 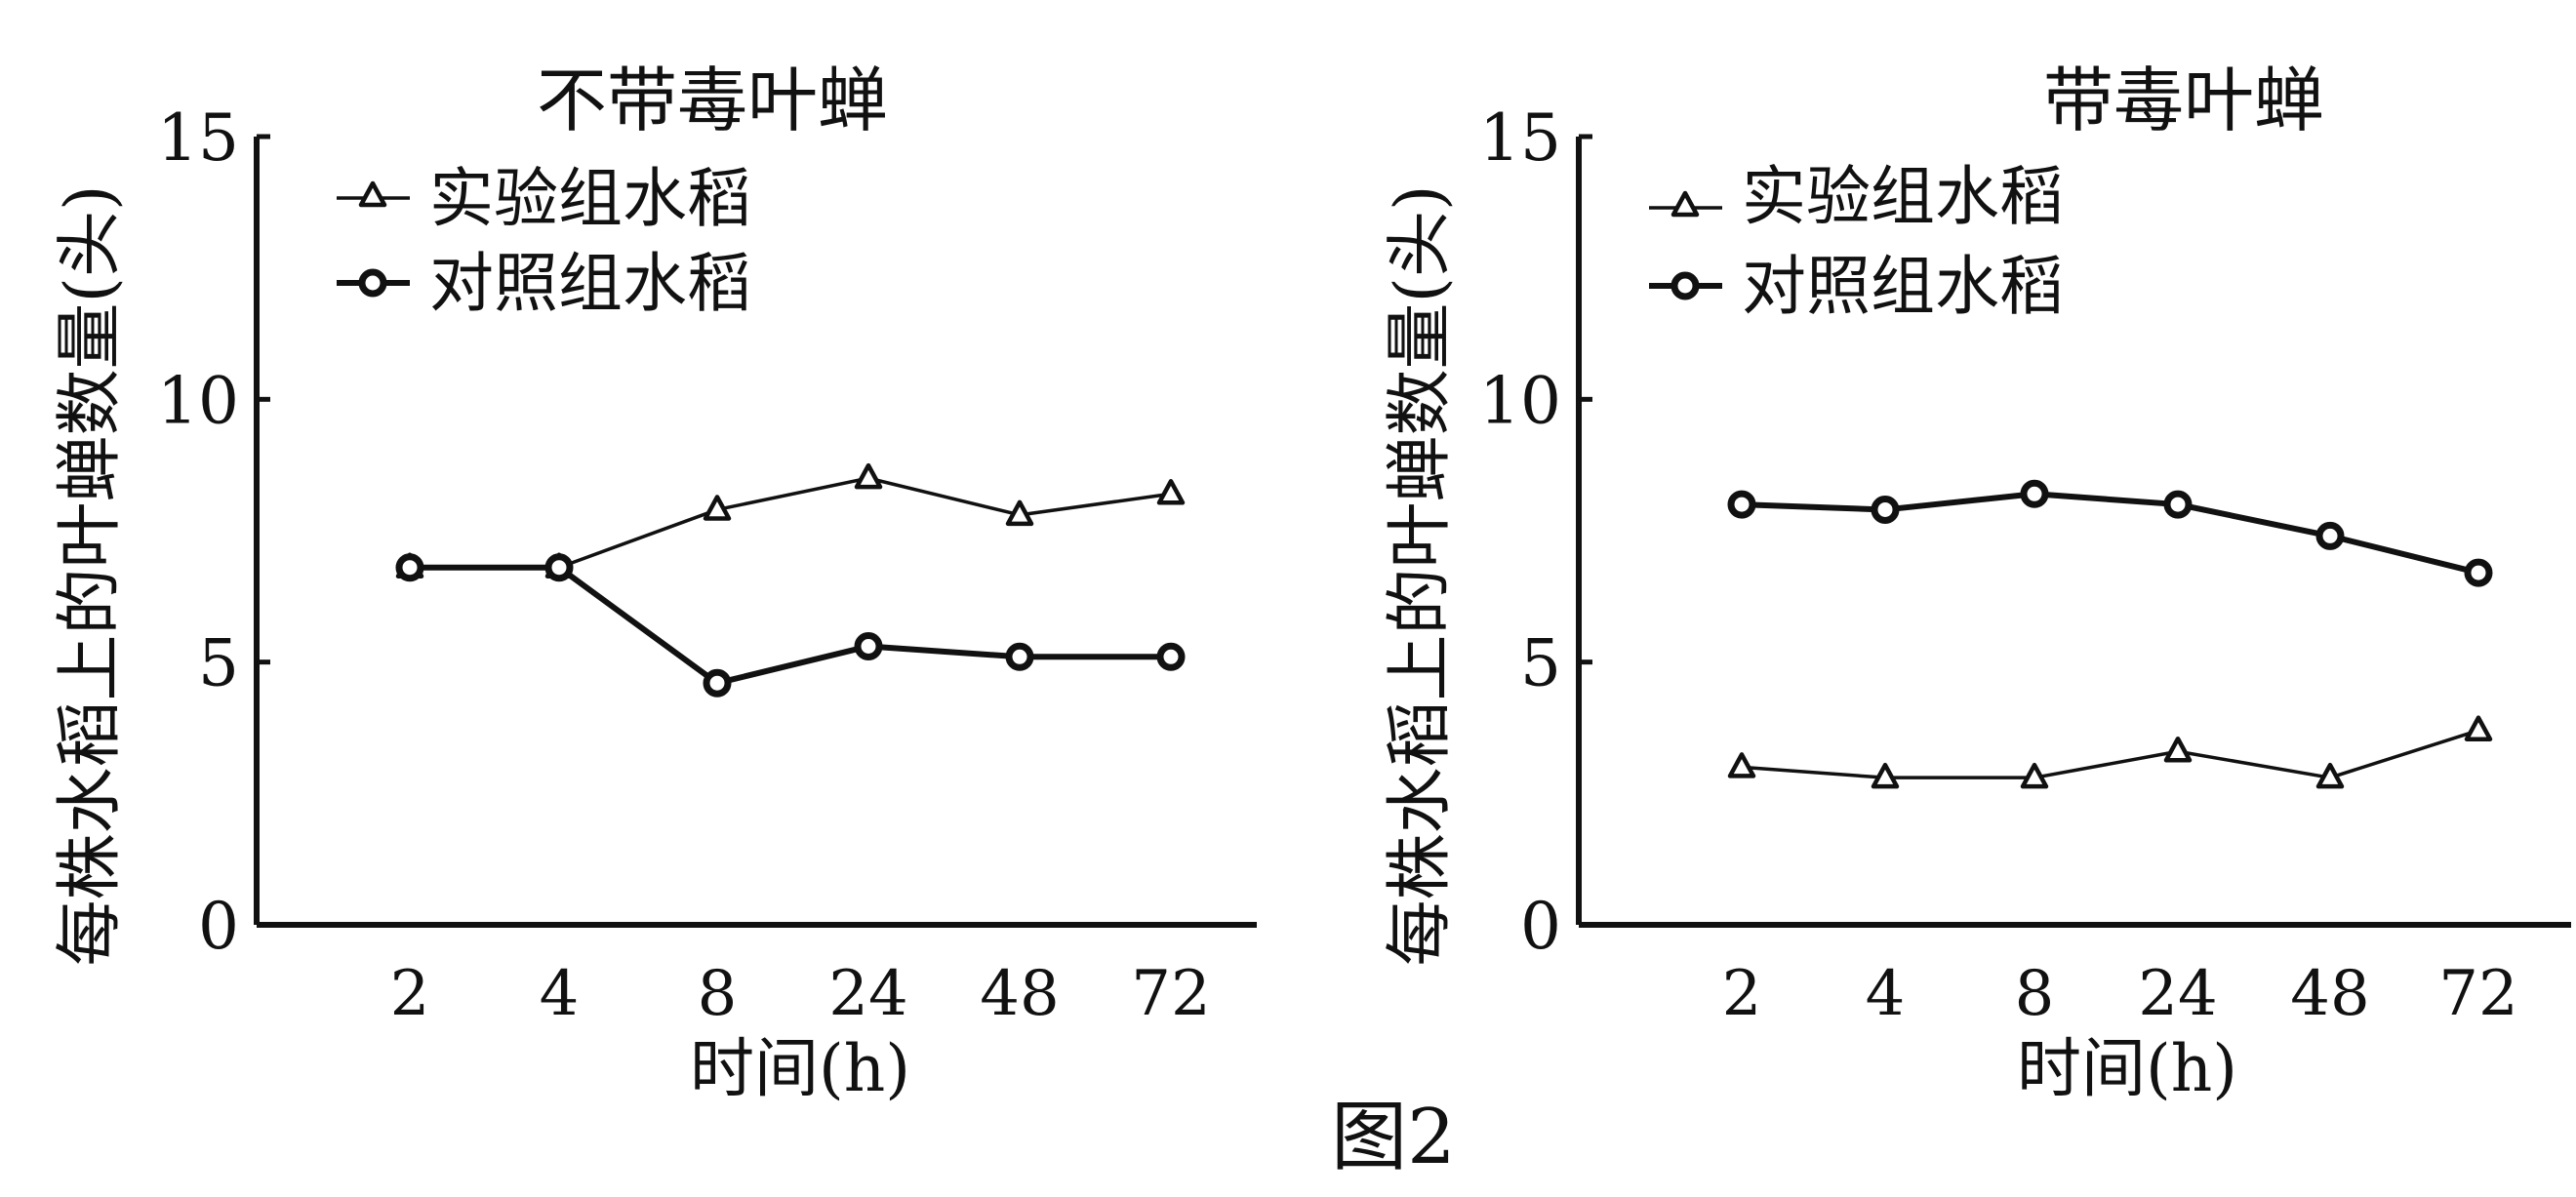 I want to click on chart-title: 带毒叶蝉, so click(x=2183, y=101).